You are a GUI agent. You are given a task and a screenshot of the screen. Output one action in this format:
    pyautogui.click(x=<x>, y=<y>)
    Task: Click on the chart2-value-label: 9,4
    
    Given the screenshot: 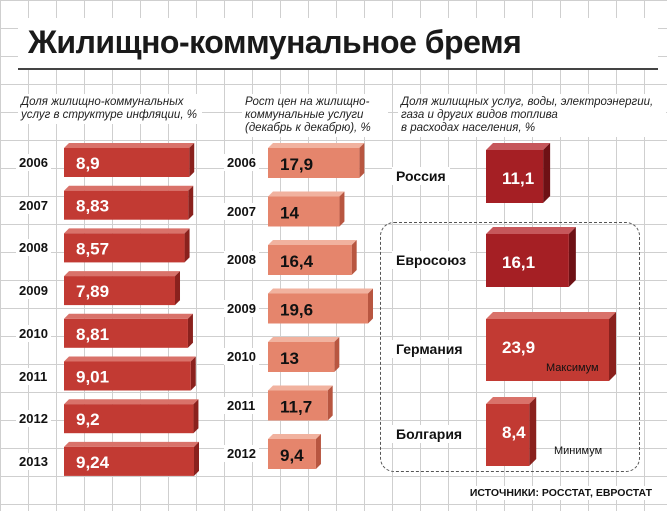 What is the action you would take?
    pyautogui.click(x=292, y=455)
    